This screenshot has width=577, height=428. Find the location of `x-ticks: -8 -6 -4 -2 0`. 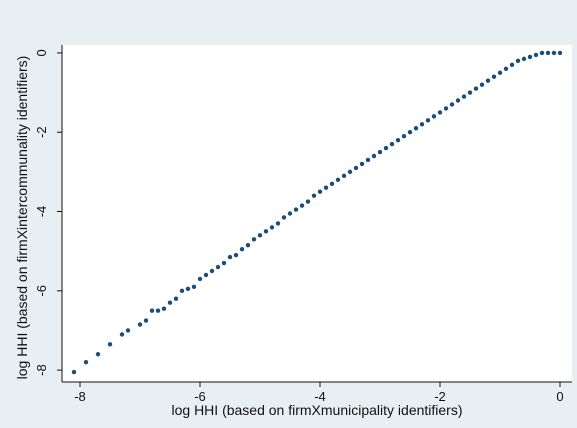

x-ticks: -8 -6 -4 -2 0 is located at coordinates (319, 393).